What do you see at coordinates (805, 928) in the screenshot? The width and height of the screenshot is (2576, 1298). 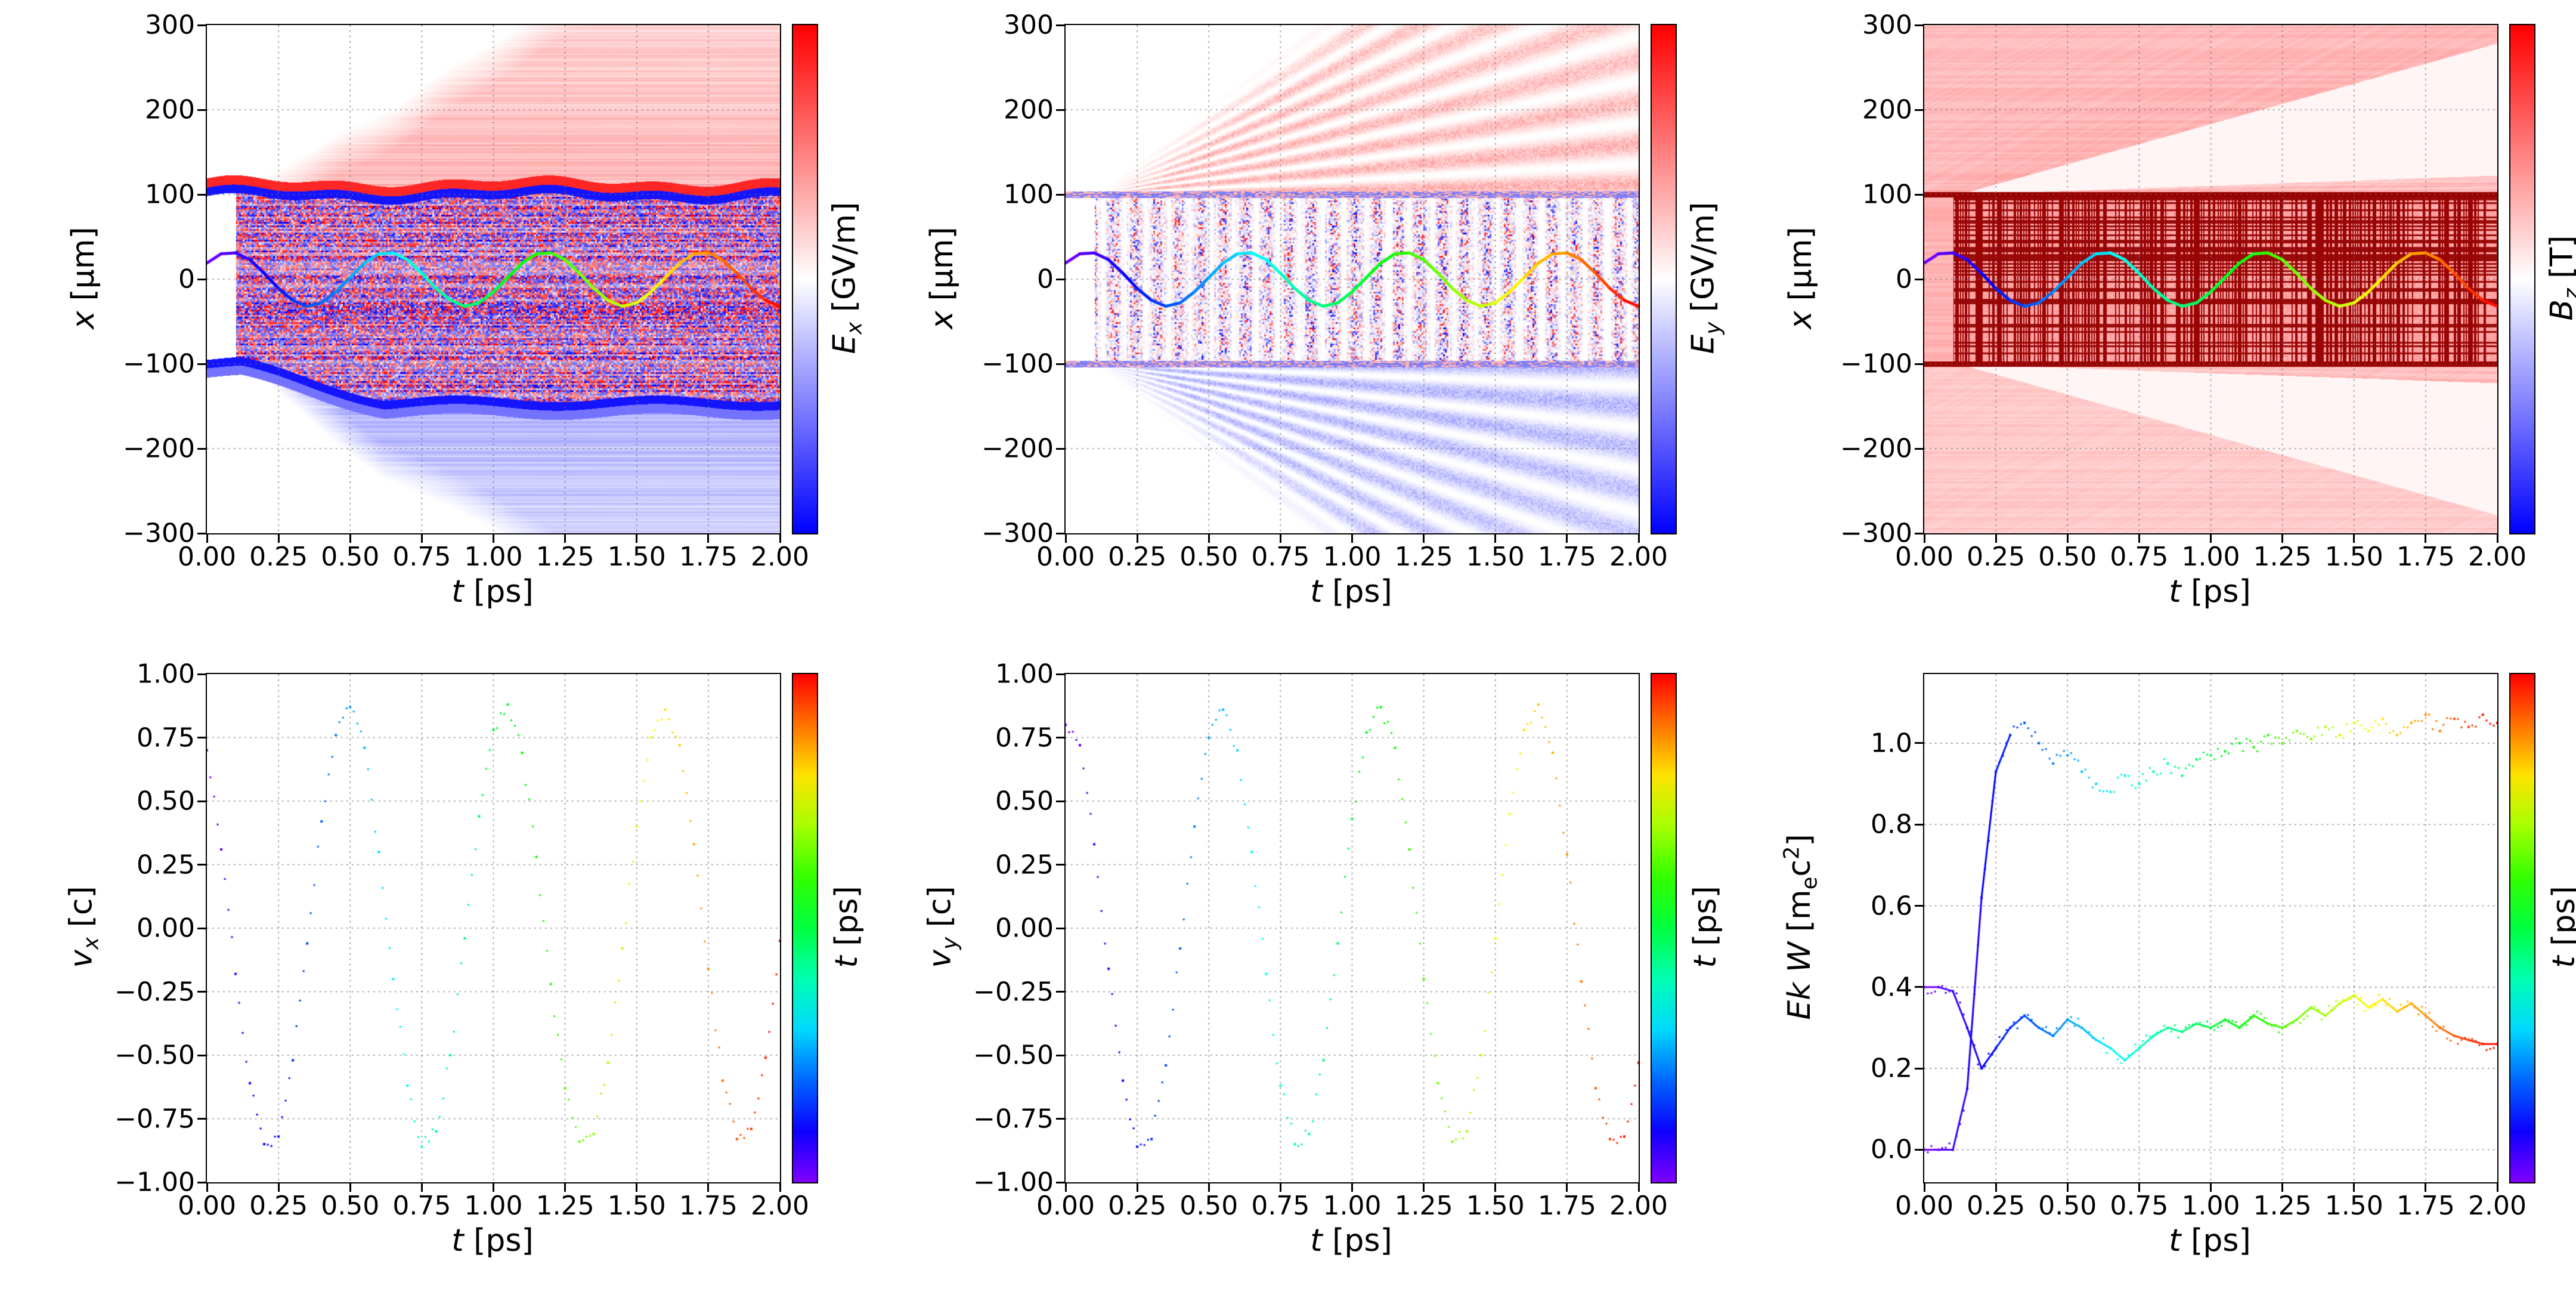 I see `vx-colorbar-canvas` at bounding box center [805, 928].